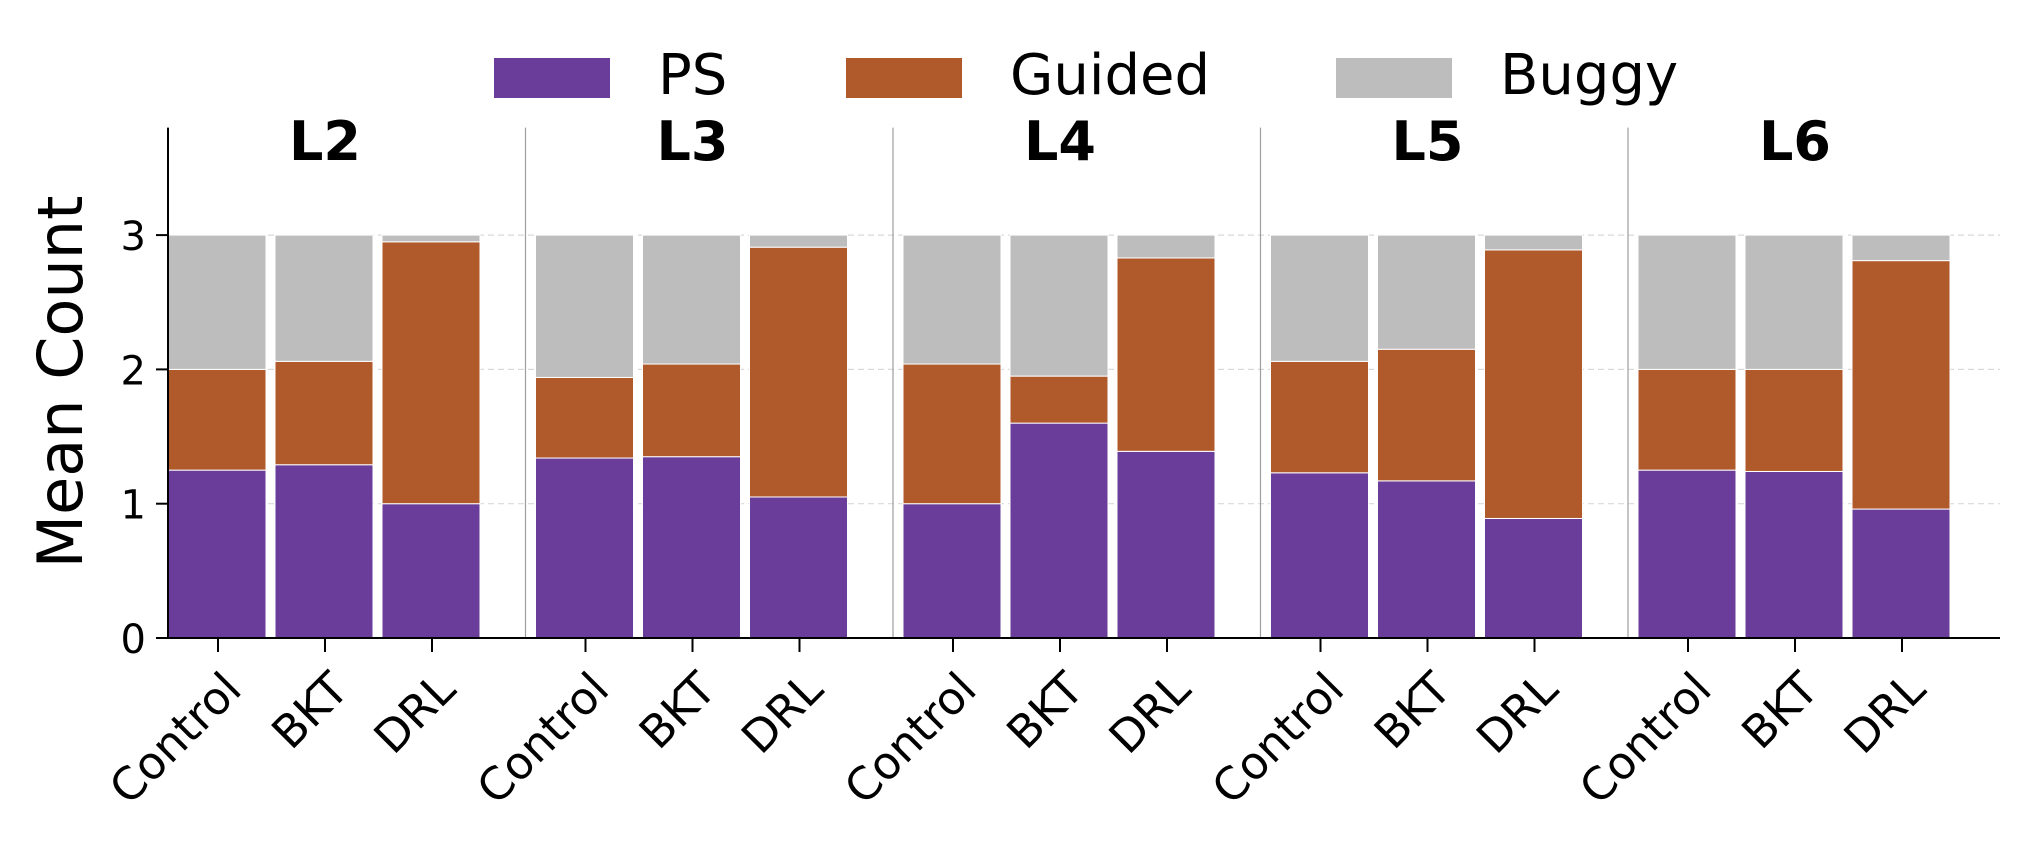  I want to click on legend-label-guided: Guided, so click(1110, 75).